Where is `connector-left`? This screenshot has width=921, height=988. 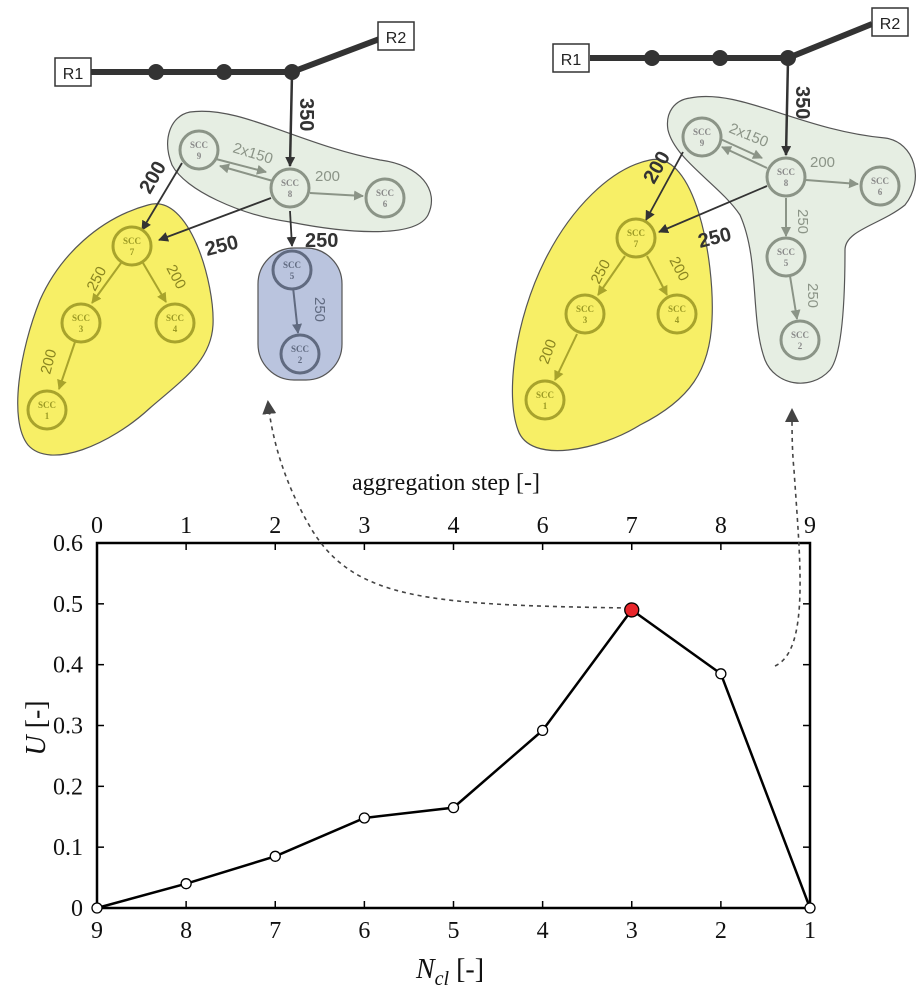
connector-left is located at coordinates (446, 504).